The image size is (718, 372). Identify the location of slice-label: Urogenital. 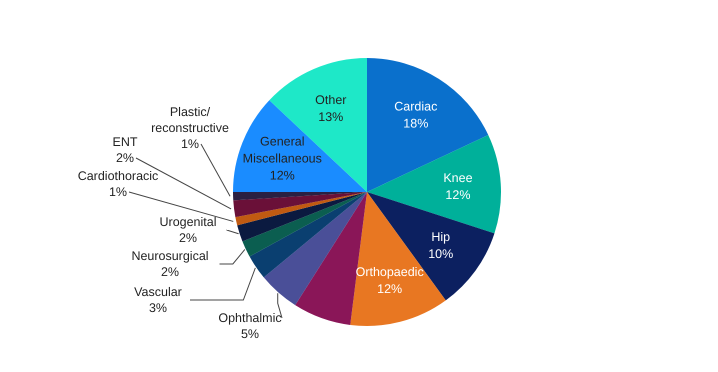
(188, 222).